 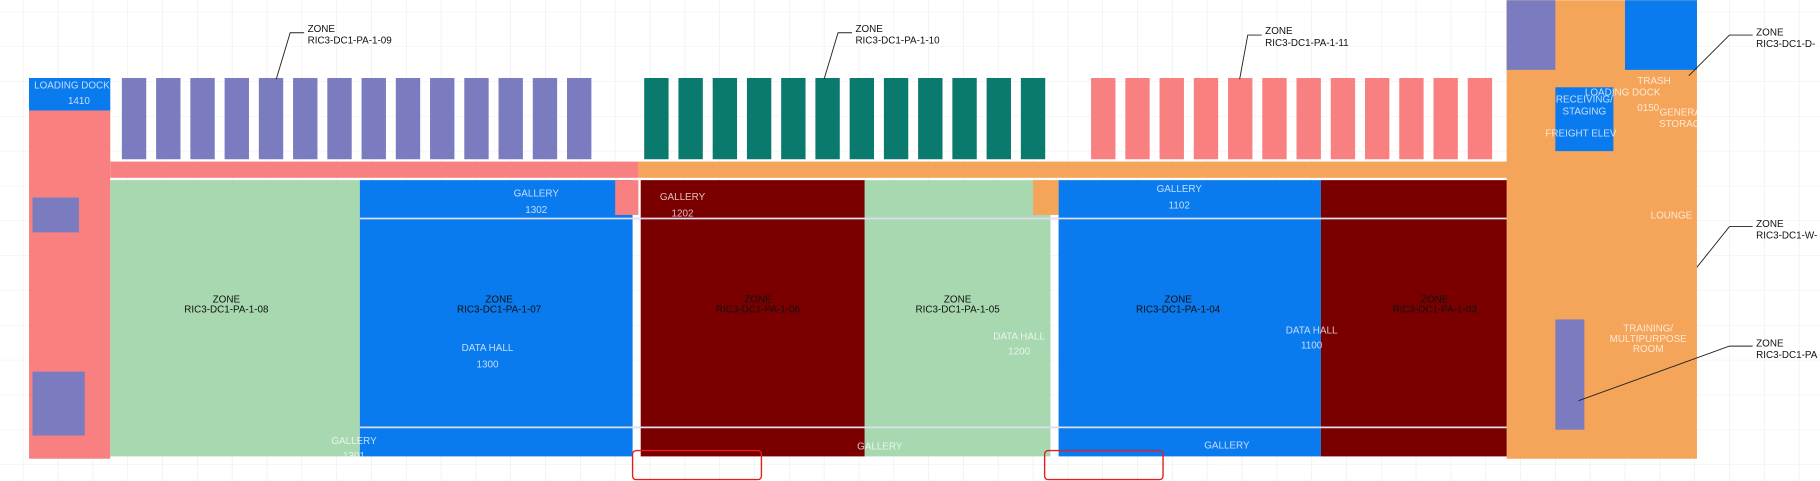 What do you see at coordinates (1786, 235) in the screenshot?
I see `callout: RIC3-DC1-W-` at bounding box center [1786, 235].